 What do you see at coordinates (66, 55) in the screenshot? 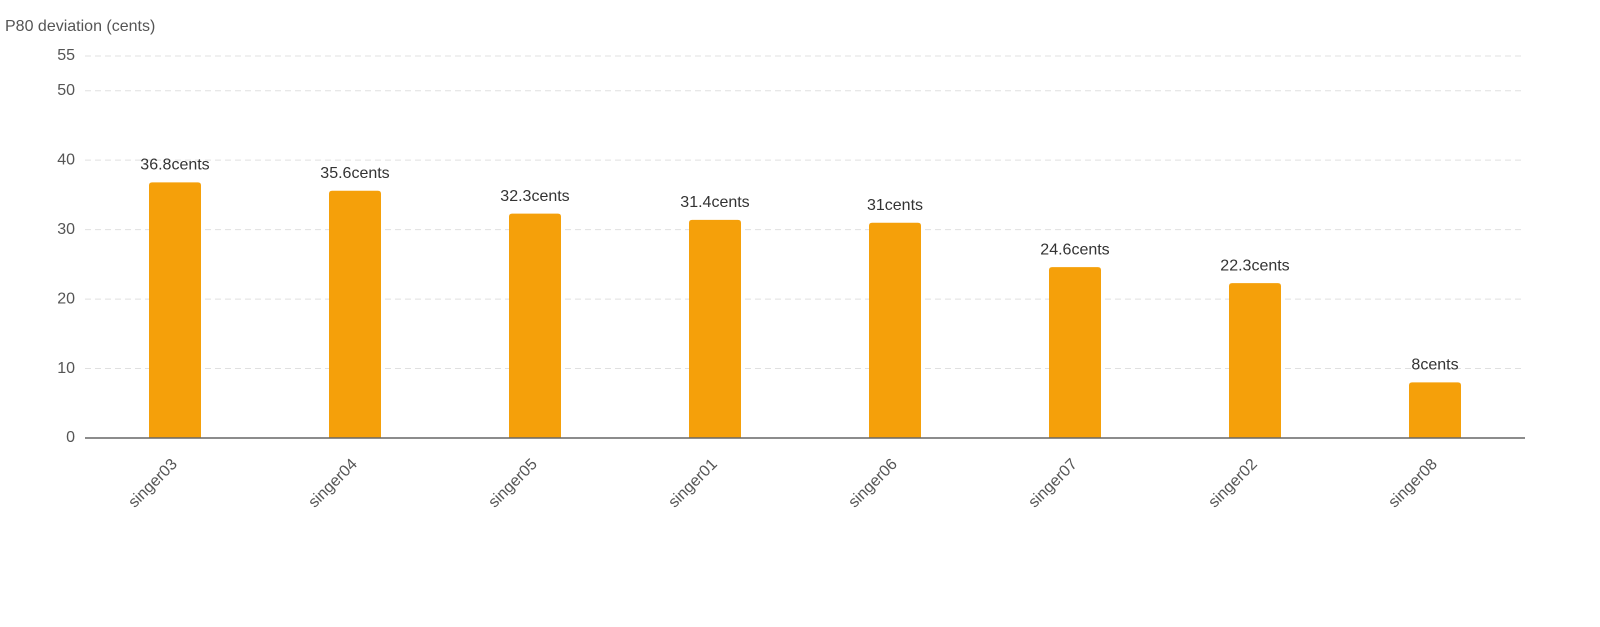
I see `y-tick-label: 55` at bounding box center [66, 55].